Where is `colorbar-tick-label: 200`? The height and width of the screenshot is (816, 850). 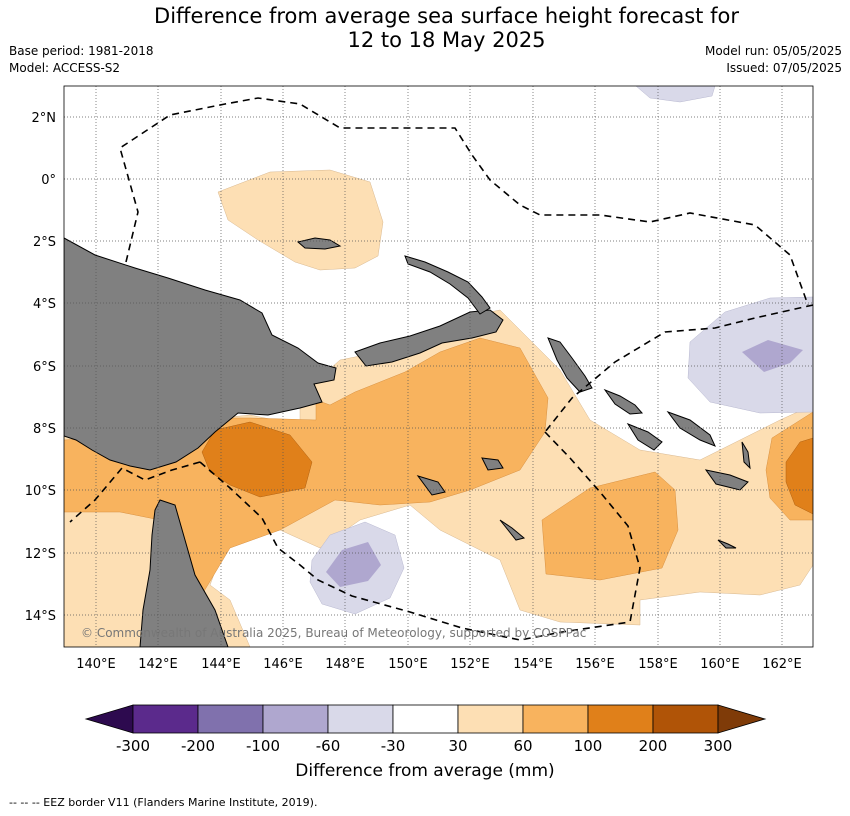
colorbar-tick-label: 200 is located at coordinates (653, 746).